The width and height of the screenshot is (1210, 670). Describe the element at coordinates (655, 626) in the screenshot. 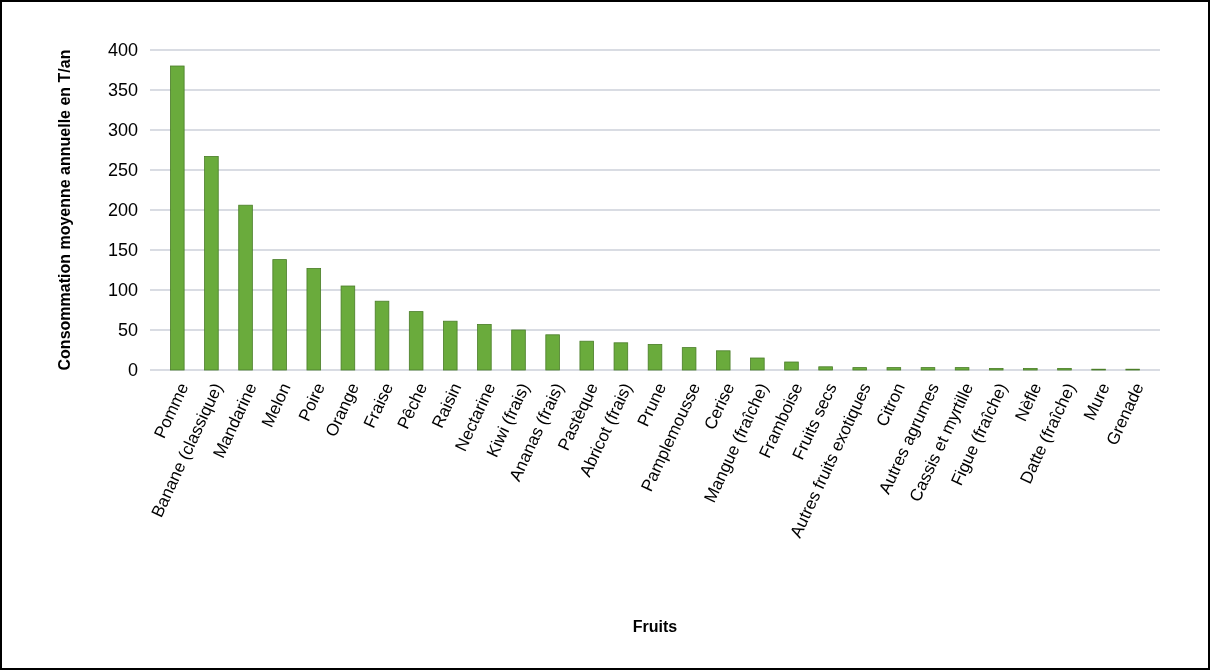

I see `x-axis-title: Fruits` at that location.